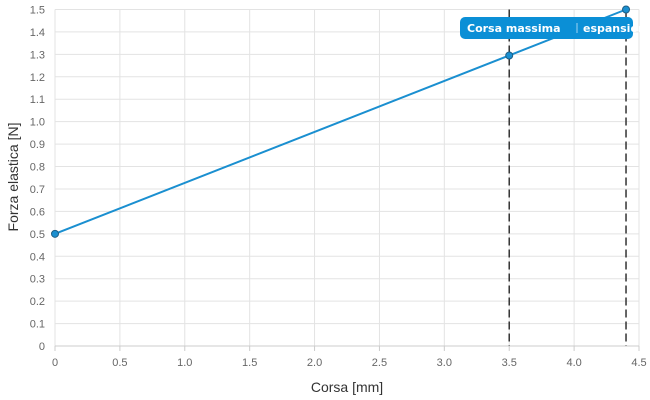  Describe the element at coordinates (37, 78) in the screenshot. I see `y-tick-label: 1.2` at that location.